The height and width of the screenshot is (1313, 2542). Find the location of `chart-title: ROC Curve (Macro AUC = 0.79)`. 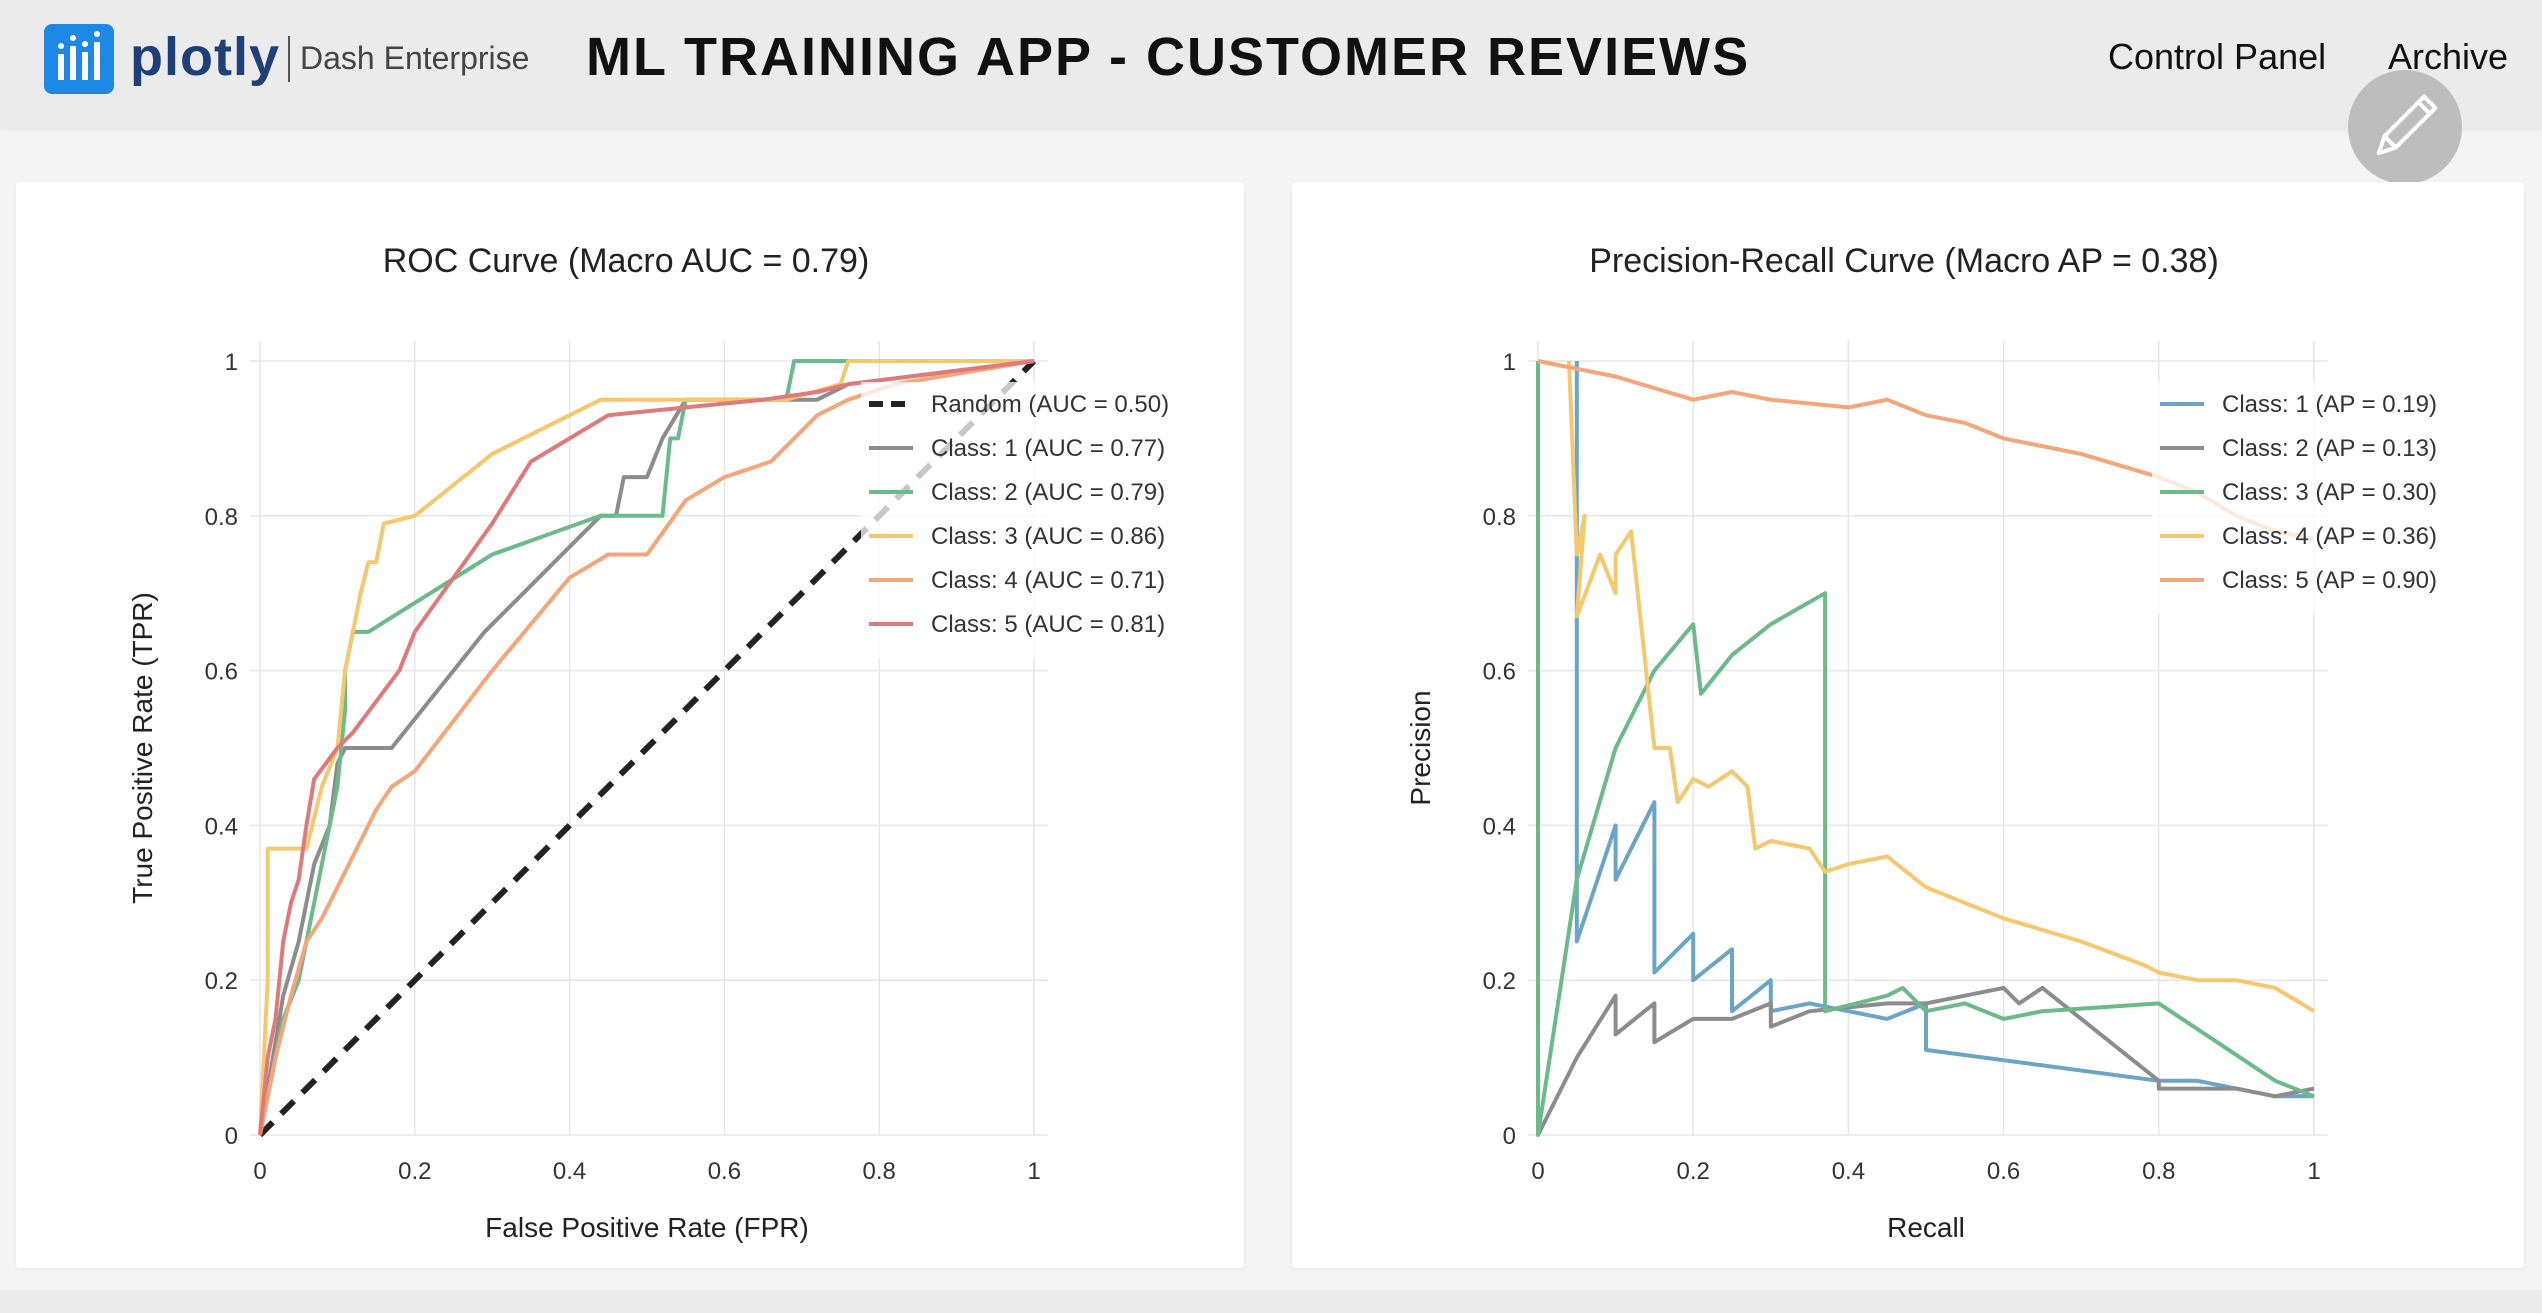

chart-title: ROC Curve (Macro AUC = 0.79) is located at coordinates (626, 261).